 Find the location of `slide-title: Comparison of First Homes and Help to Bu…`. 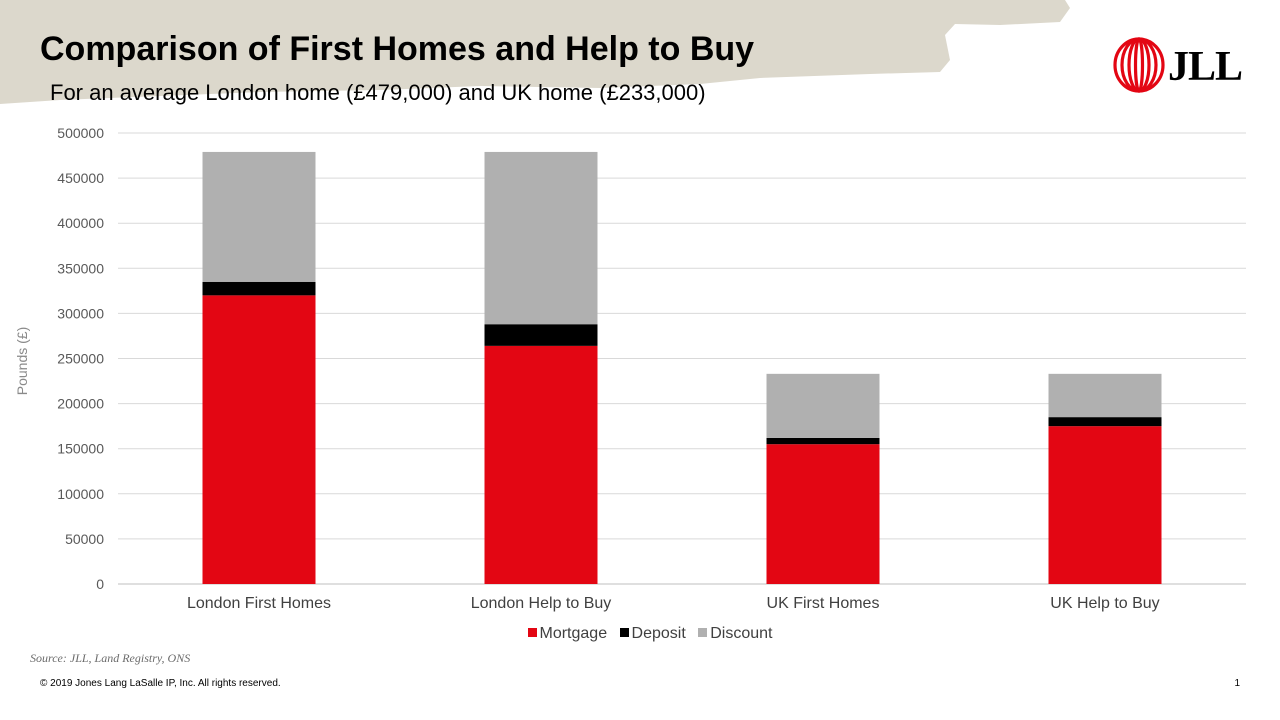

slide-title: Comparison of First Homes and Help to Bu… is located at coordinates (397, 49).